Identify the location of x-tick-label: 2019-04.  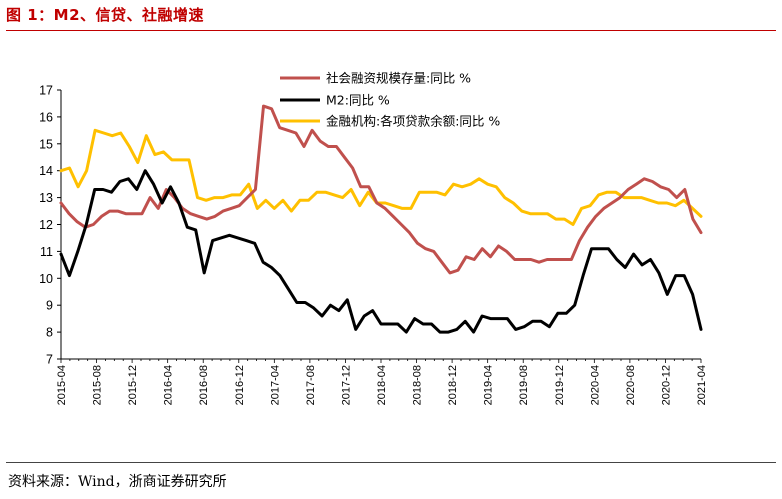
(489, 385).